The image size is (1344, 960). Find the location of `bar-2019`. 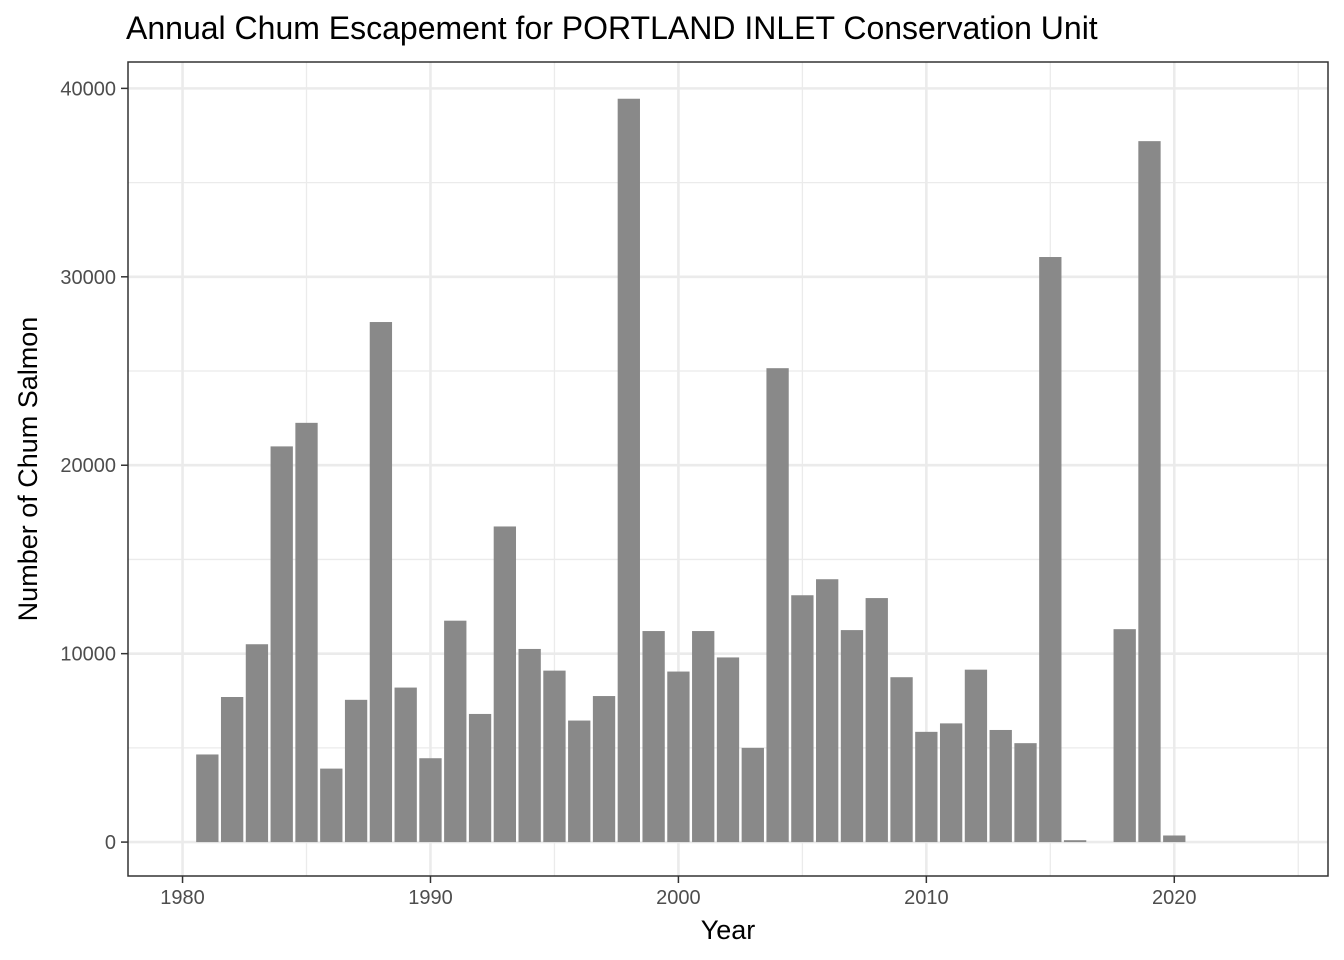

bar-2019 is located at coordinates (1149, 492).